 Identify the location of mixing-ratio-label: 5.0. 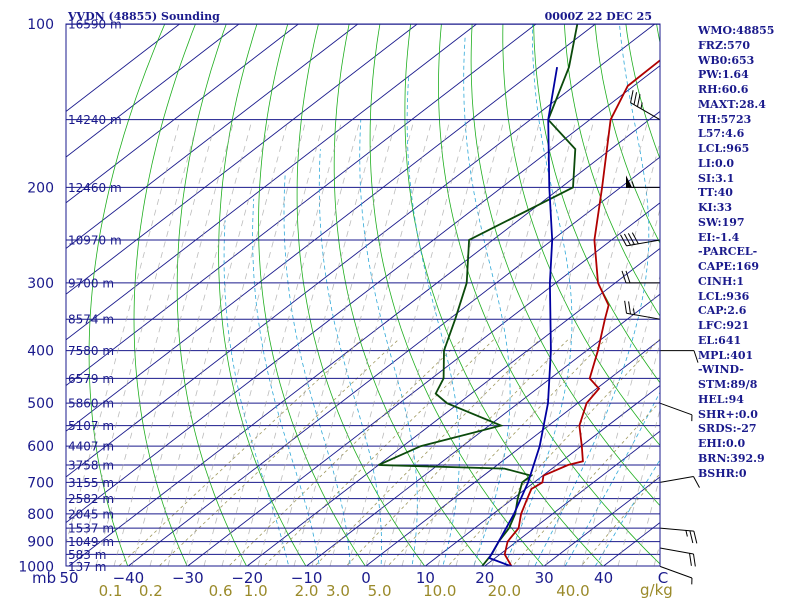
(380, 591).